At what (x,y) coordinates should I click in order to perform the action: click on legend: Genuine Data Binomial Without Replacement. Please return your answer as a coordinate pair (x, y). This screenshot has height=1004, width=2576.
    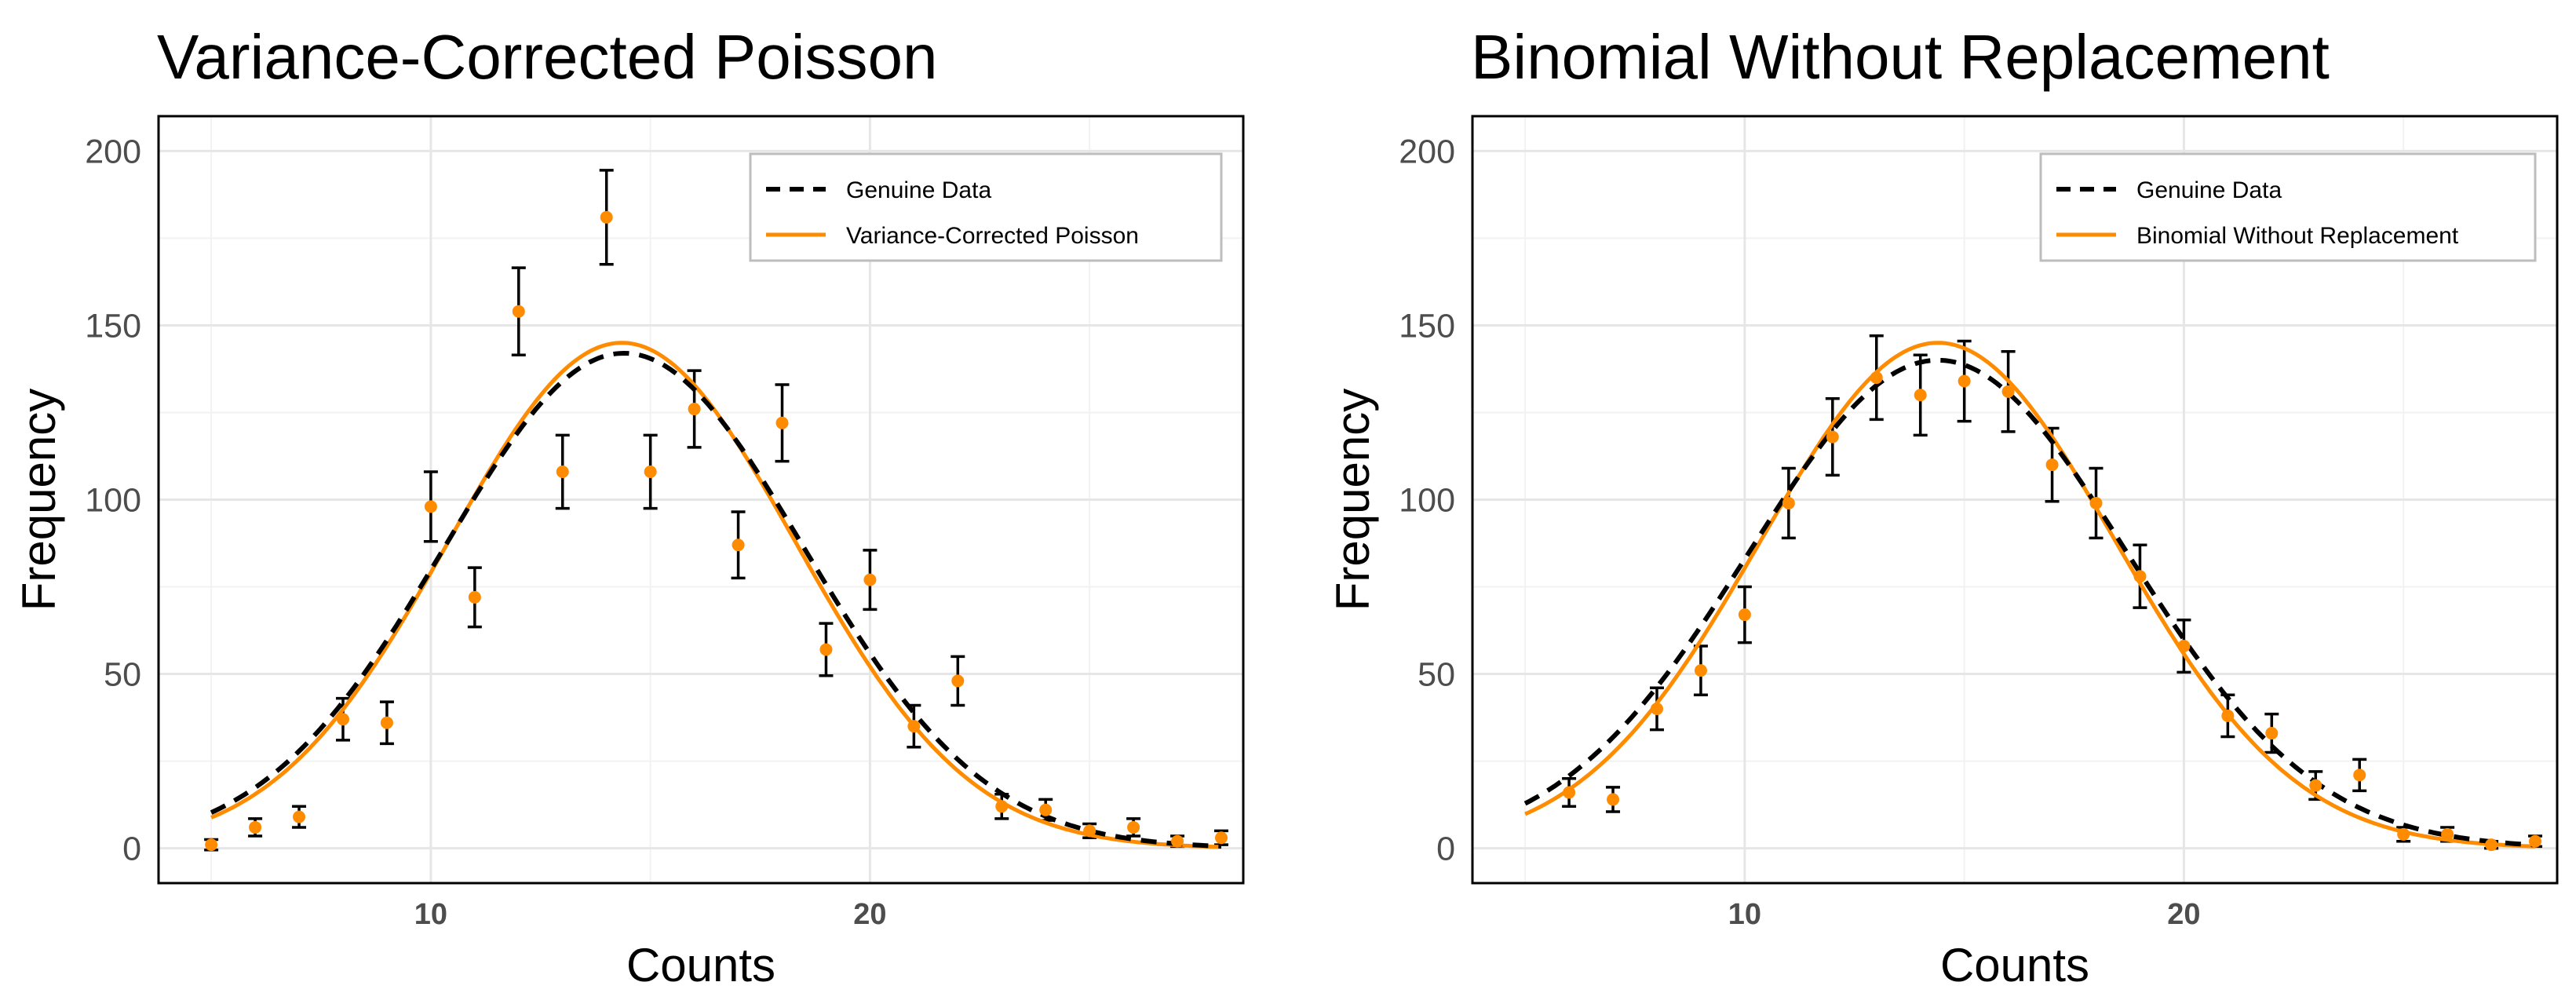
    Looking at the image, I should click on (2288, 207).